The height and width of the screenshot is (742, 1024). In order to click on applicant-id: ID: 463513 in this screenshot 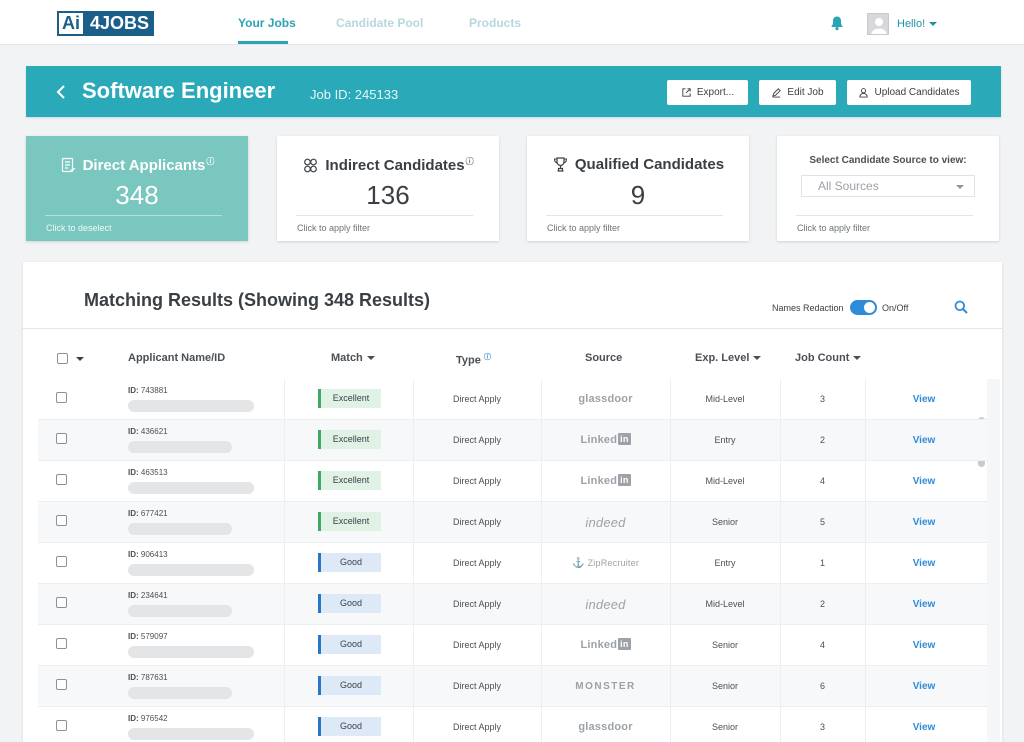, I will do `click(148, 472)`.